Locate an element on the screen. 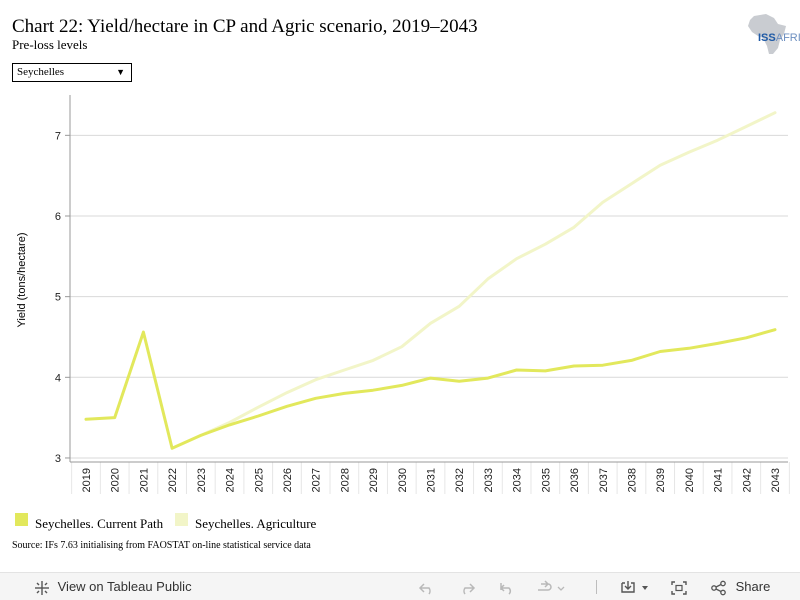 This screenshot has height=600, width=800. fullscreen-icon is located at coordinates (679, 587).